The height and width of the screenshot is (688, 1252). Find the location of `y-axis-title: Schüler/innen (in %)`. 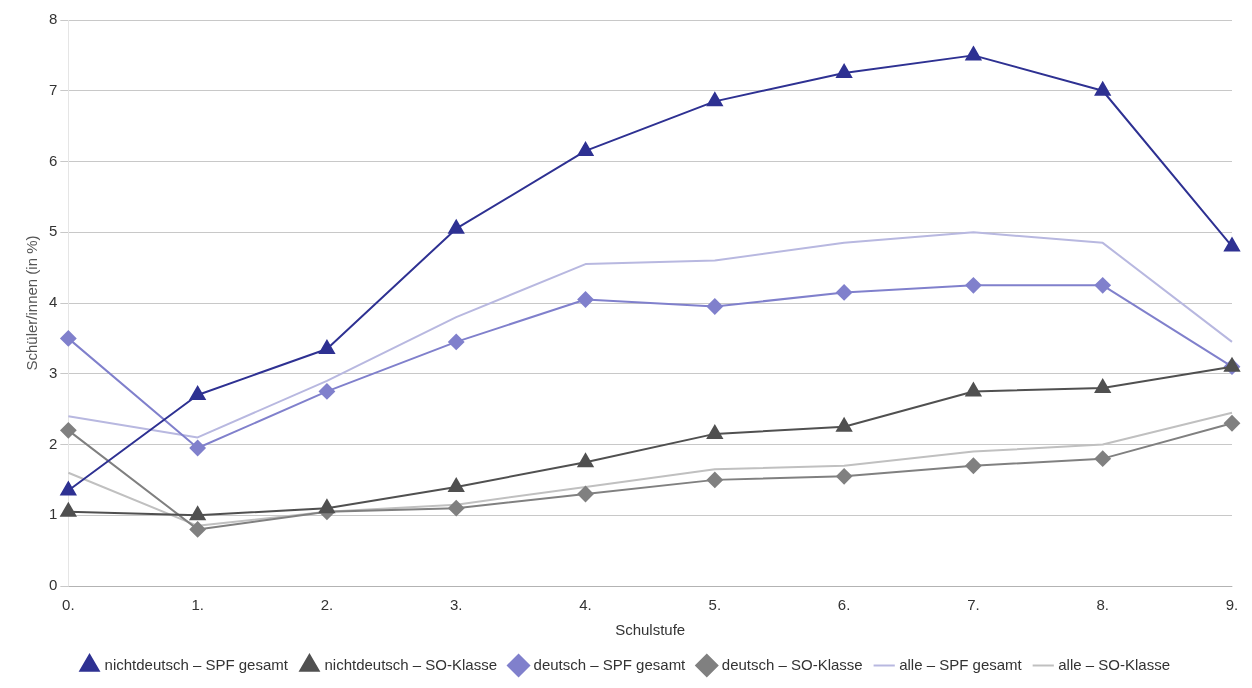

y-axis-title: Schüler/innen (in %) is located at coordinates (32, 303).